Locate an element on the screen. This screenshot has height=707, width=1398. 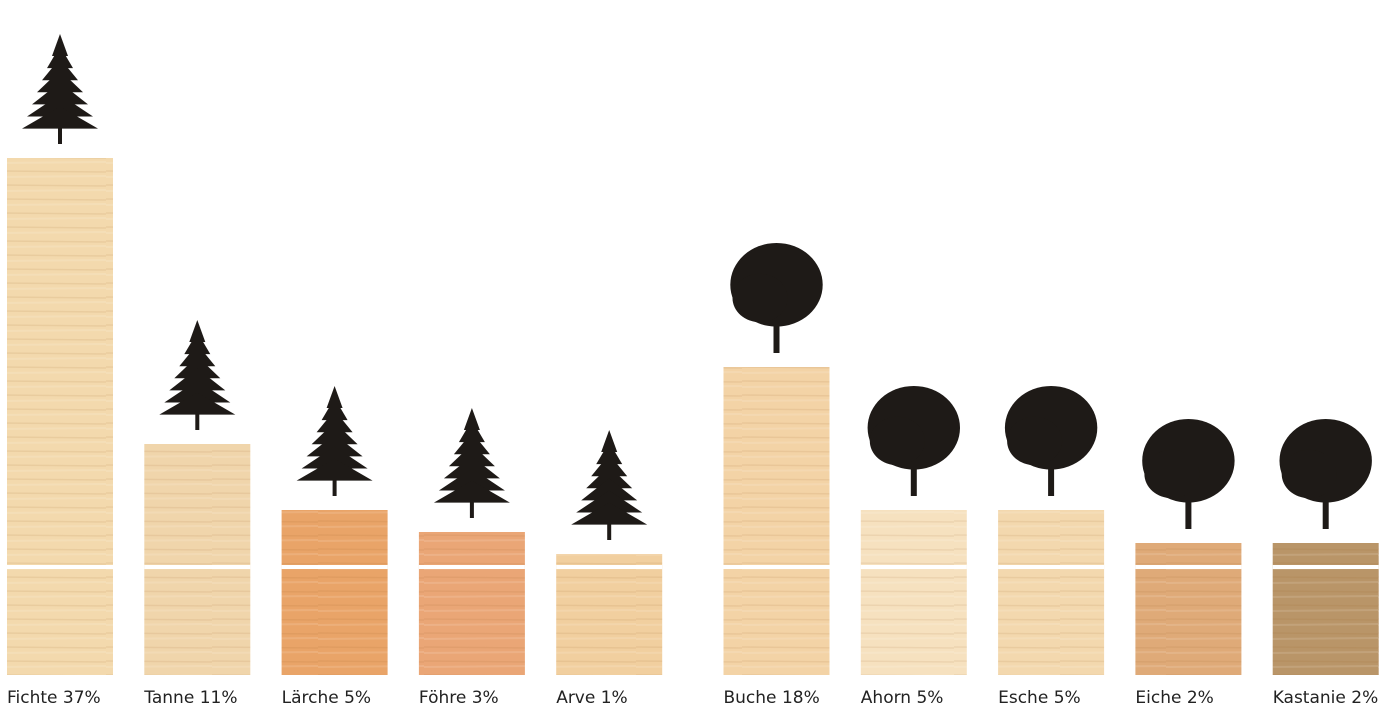
category-label: Arve is located at coordinates (575, 697).